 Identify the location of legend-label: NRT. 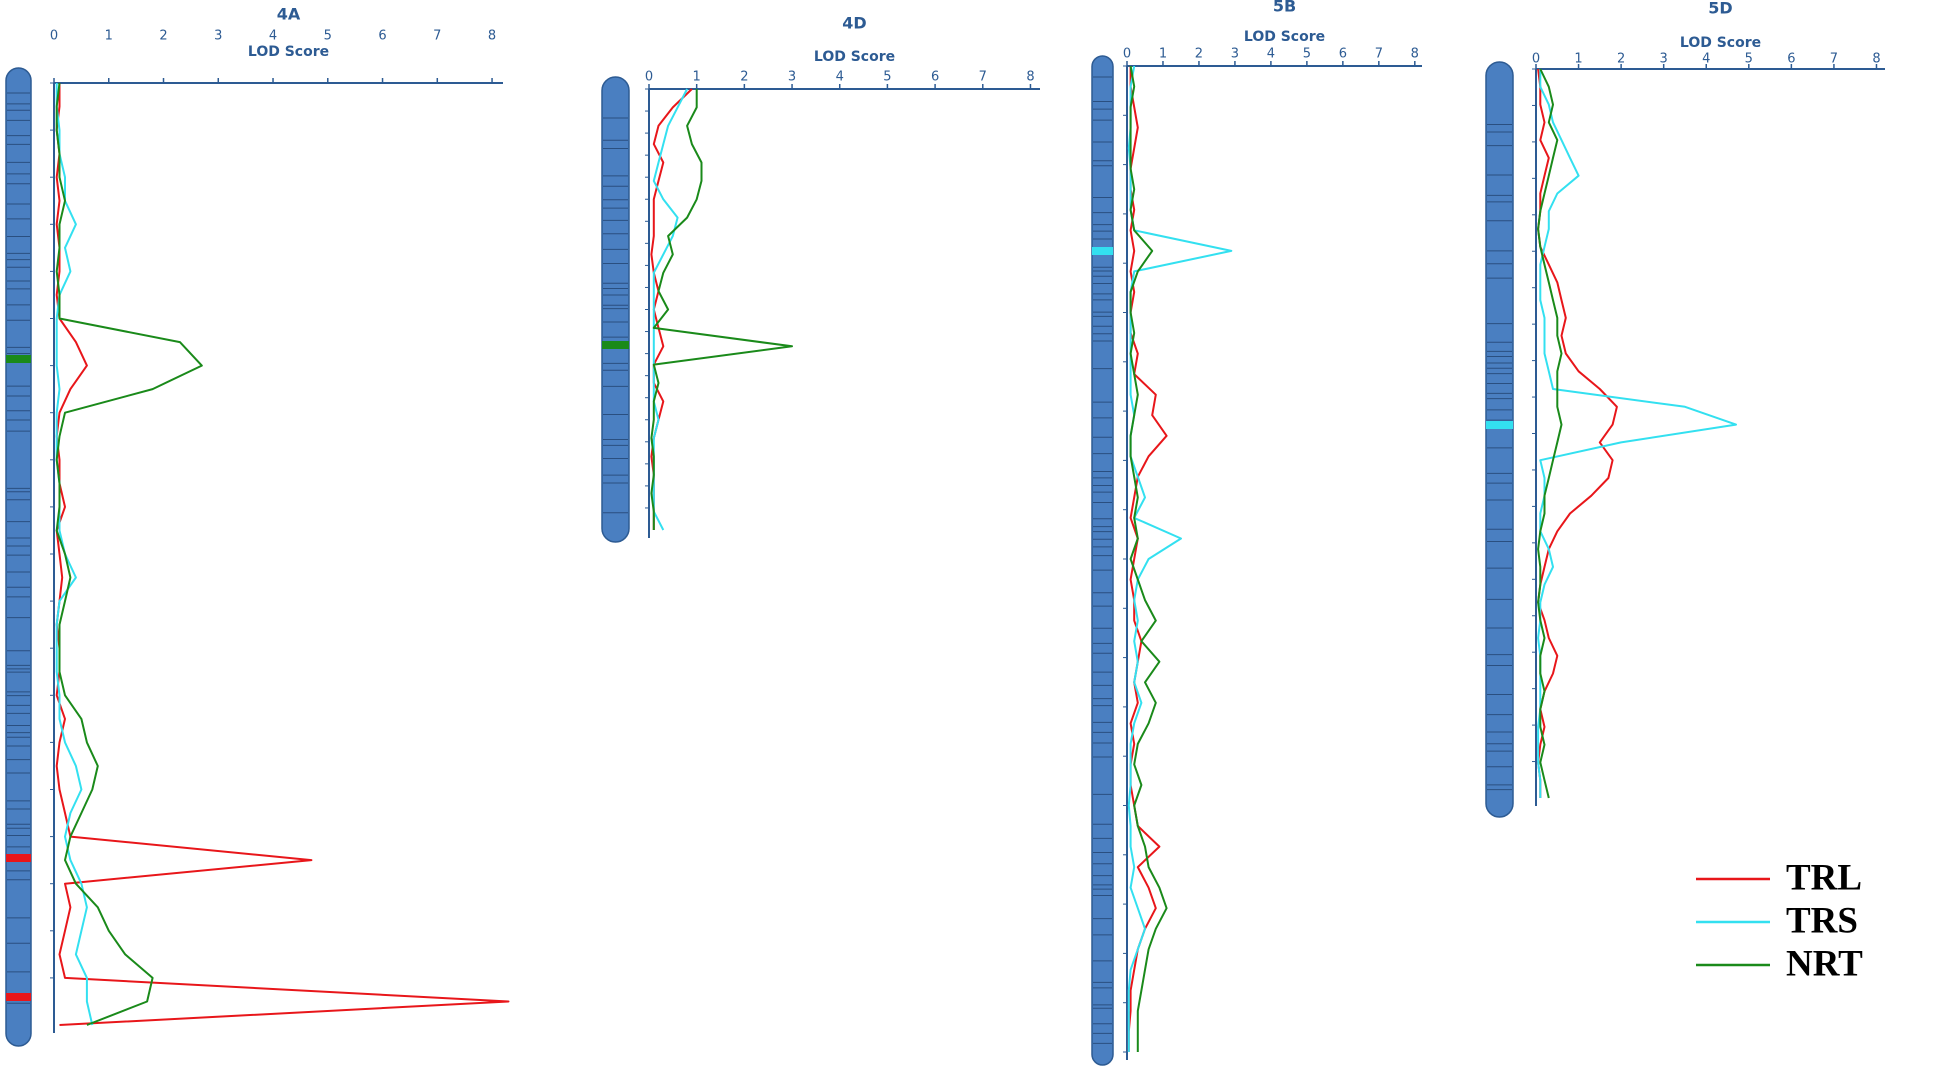
(1824, 963).